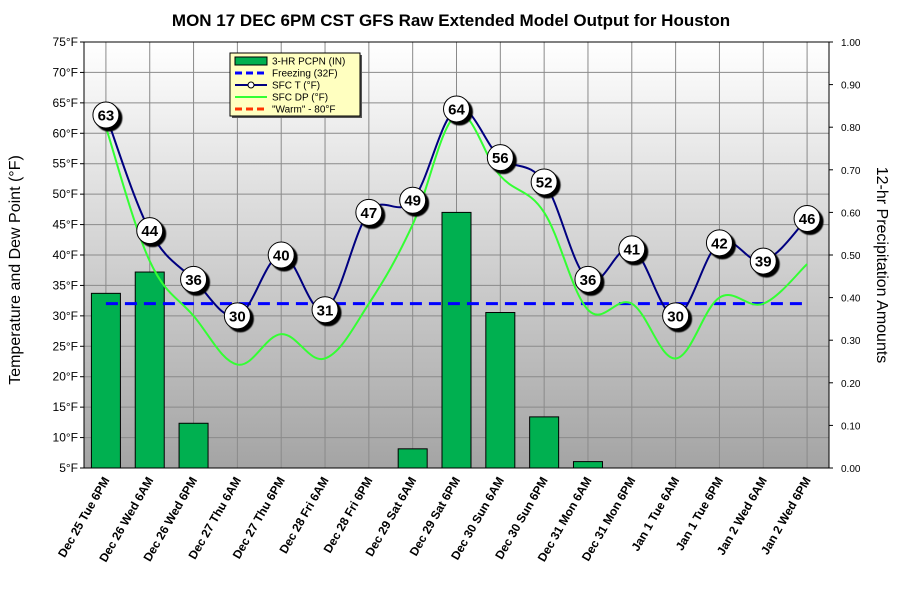 Image resolution: width=903 pixels, height=613 pixels. I want to click on legend-entry: "Warm" - 80°F, so click(285, 110).